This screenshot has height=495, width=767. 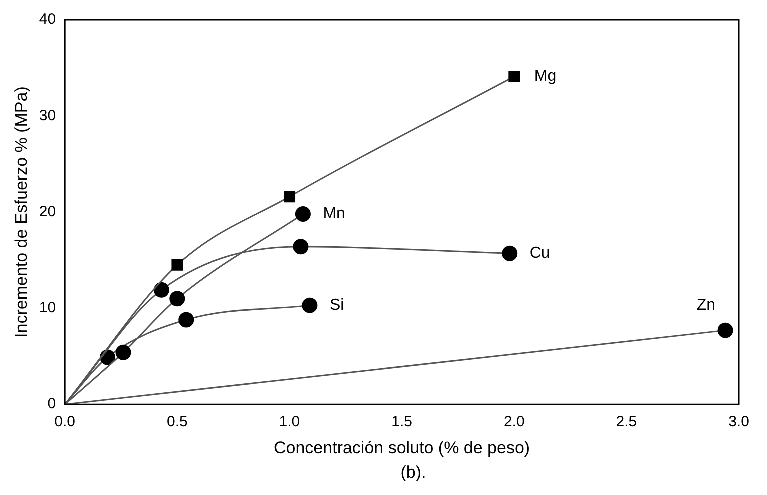 What do you see at coordinates (627, 422) in the screenshot?
I see `x-tick-label: 2.5` at bounding box center [627, 422].